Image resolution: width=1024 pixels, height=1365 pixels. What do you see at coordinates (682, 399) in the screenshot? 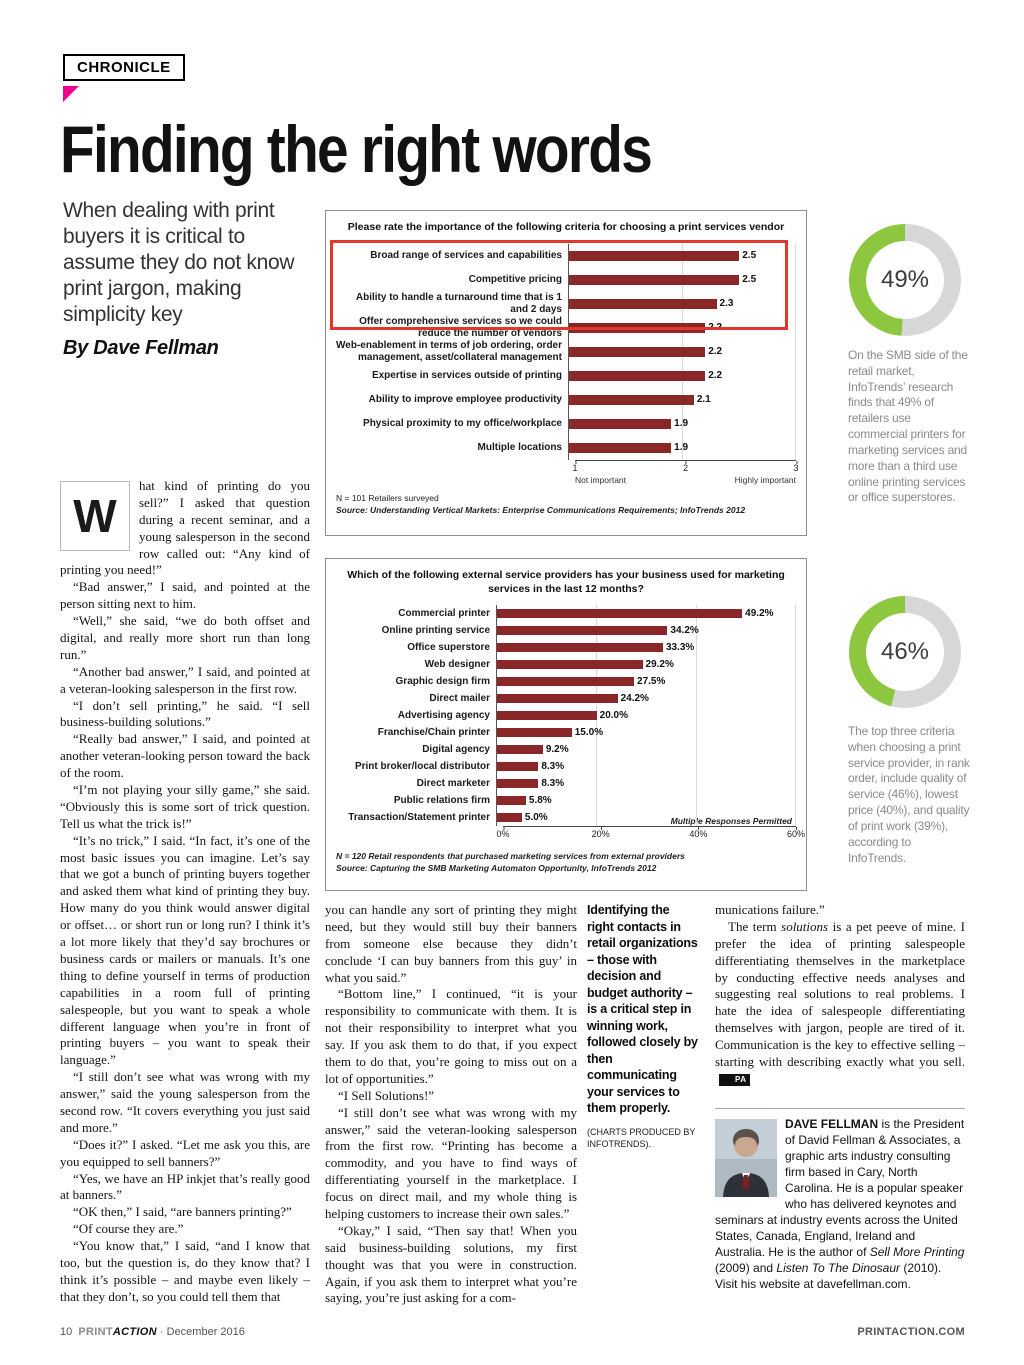
I see `chart-bar-track: 2.1` at bounding box center [682, 399].